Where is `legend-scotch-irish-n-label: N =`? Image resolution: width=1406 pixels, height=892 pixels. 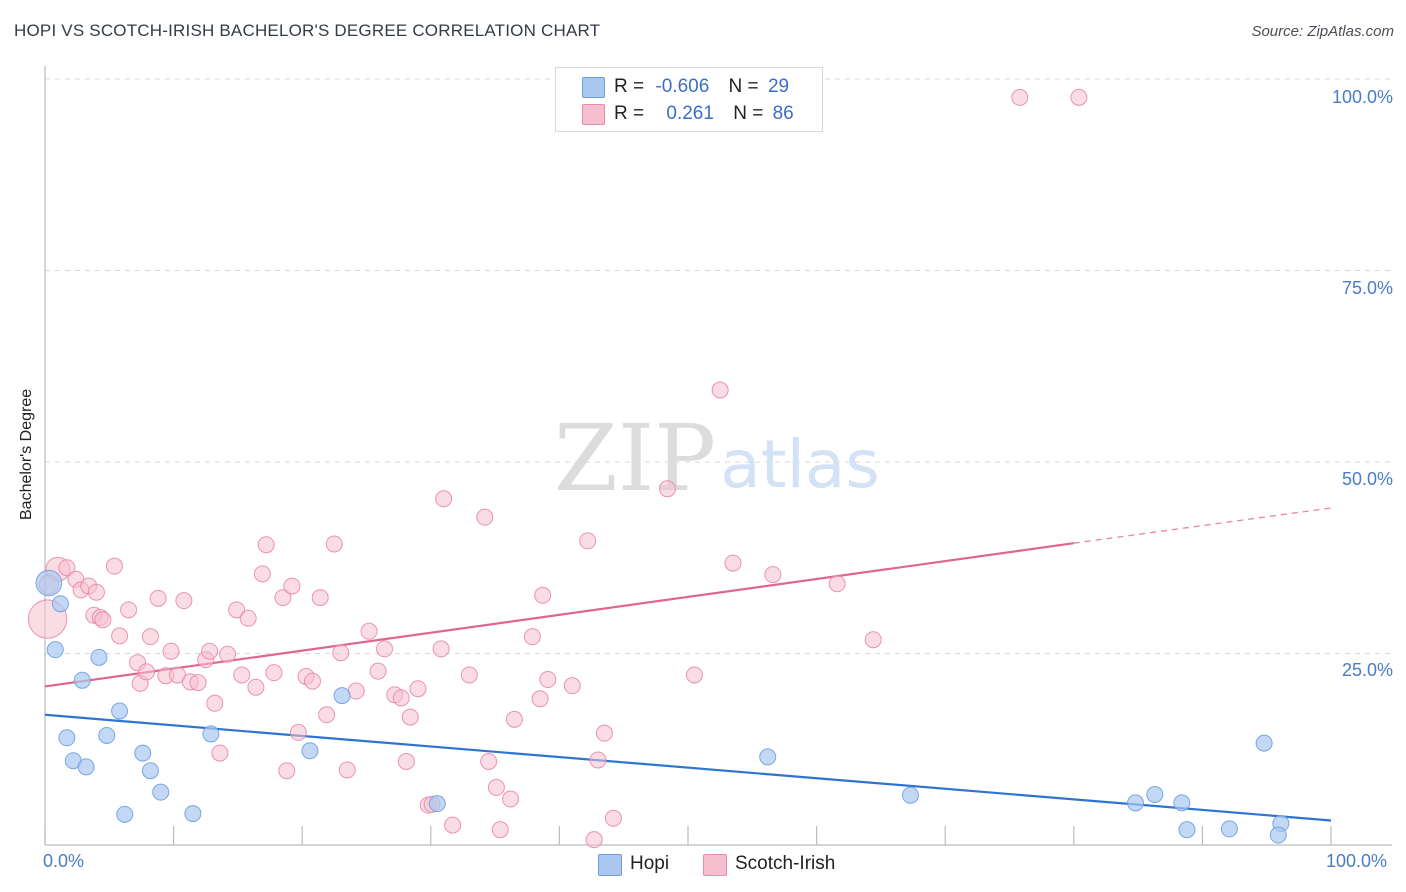
legend-scotch-irish-n-label: N = is located at coordinates (748, 113).